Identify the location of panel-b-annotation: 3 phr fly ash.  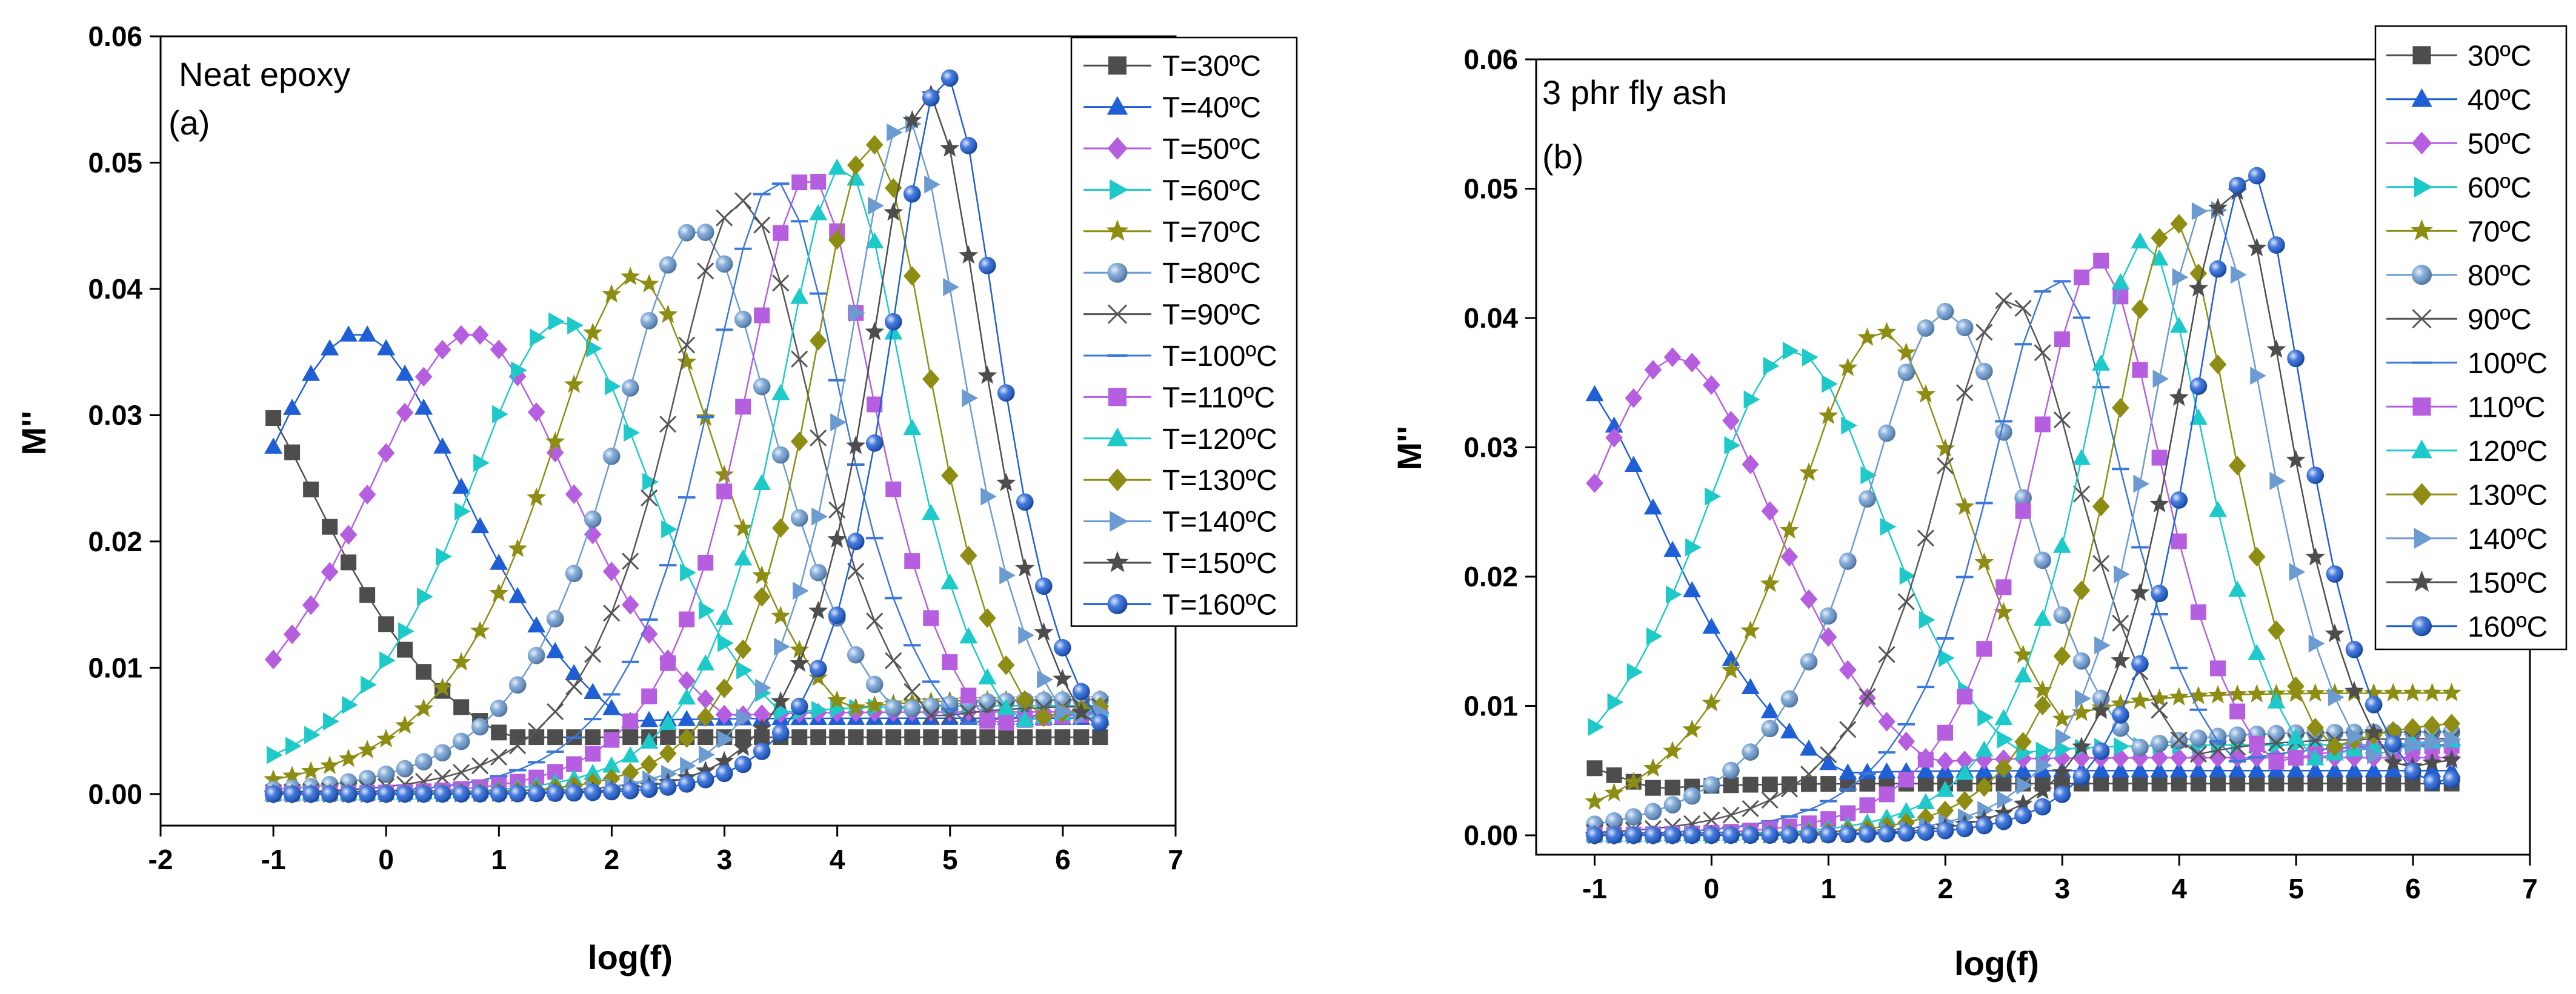
(1634, 92).